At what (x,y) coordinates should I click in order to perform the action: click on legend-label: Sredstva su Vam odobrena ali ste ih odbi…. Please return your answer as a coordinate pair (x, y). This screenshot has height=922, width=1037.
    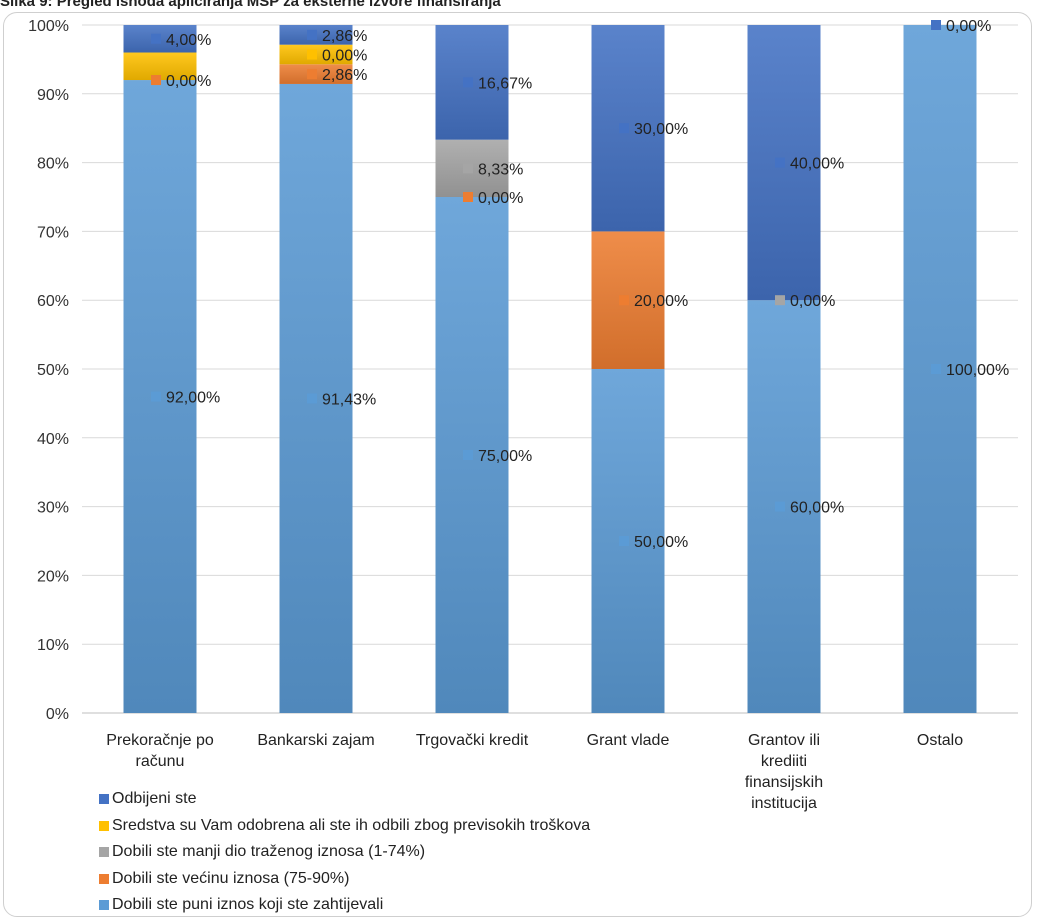
    Looking at the image, I should click on (351, 825).